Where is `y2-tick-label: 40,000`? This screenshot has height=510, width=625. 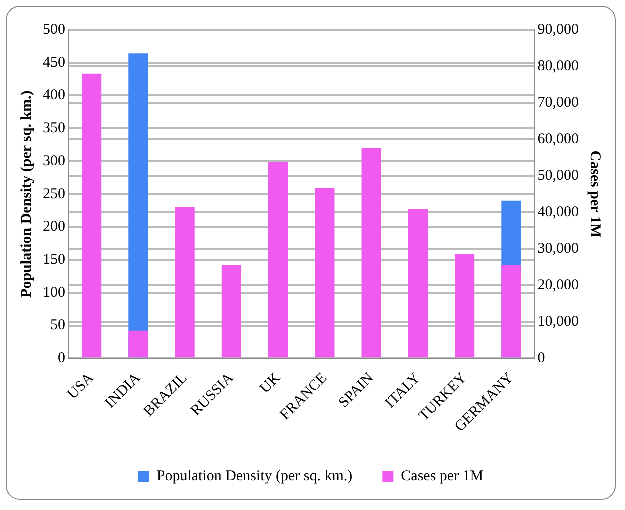
y2-tick-label: 40,000 is located at coordinates (558, 212).